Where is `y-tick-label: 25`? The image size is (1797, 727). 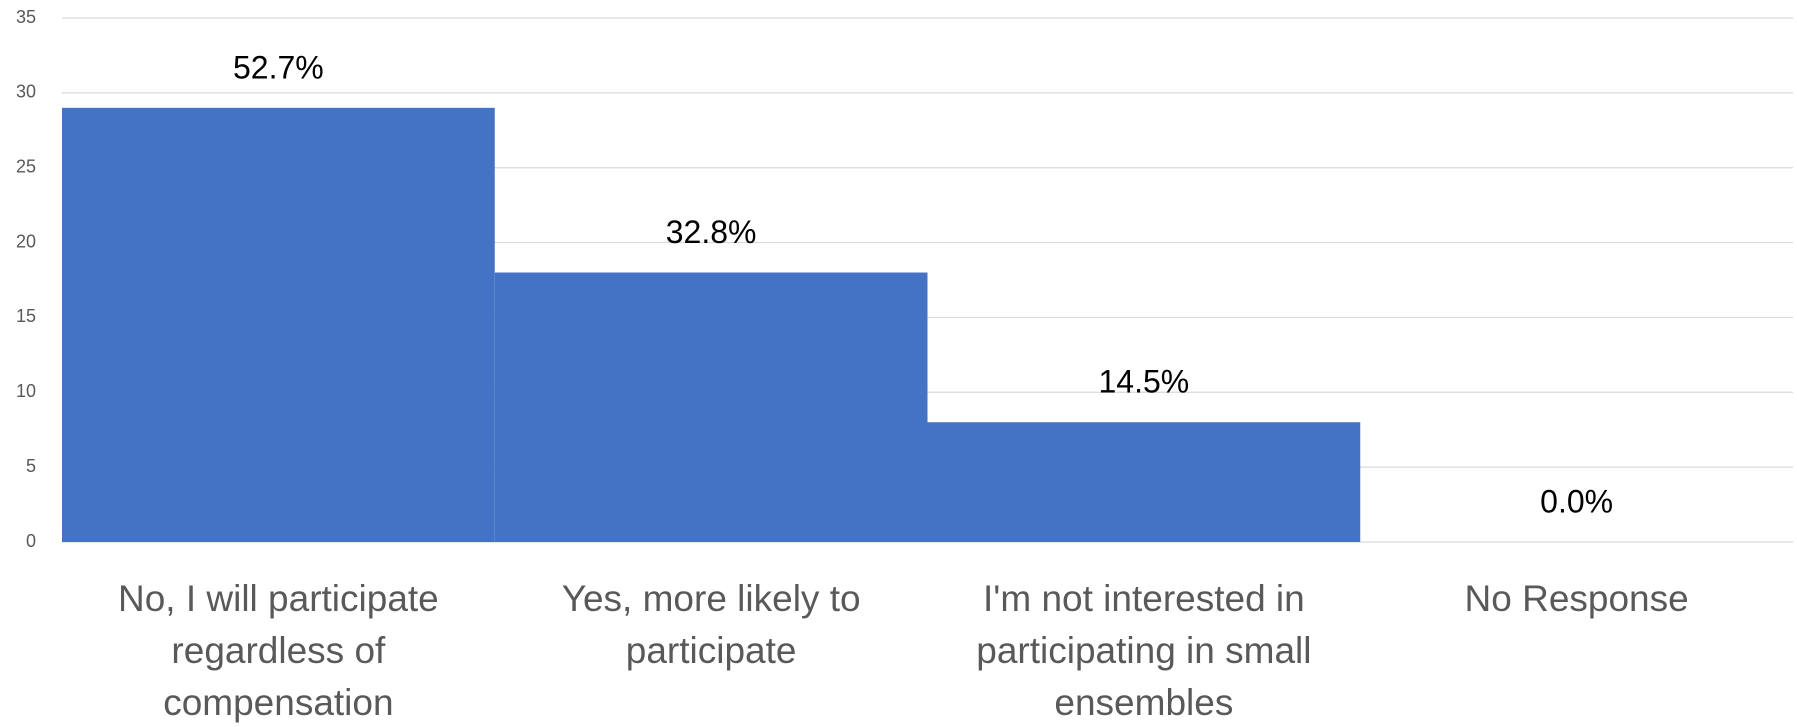 y-tick-label: 25 is located at coordinates (26, 166).